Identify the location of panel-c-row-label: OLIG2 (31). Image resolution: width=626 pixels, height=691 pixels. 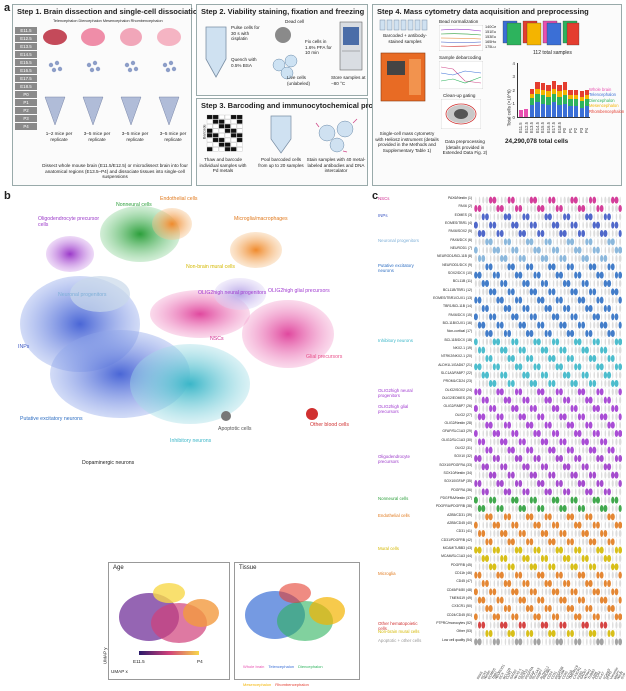
(463, 448).